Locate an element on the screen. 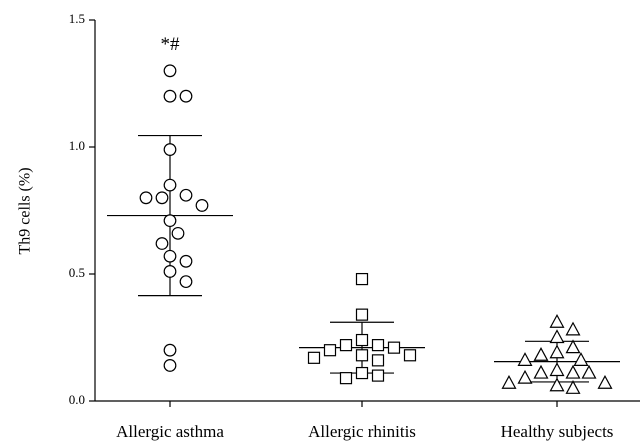 This screenshot has width=643, height=444. y-tick-label: 1.5 is located at coordinates (77, 18).